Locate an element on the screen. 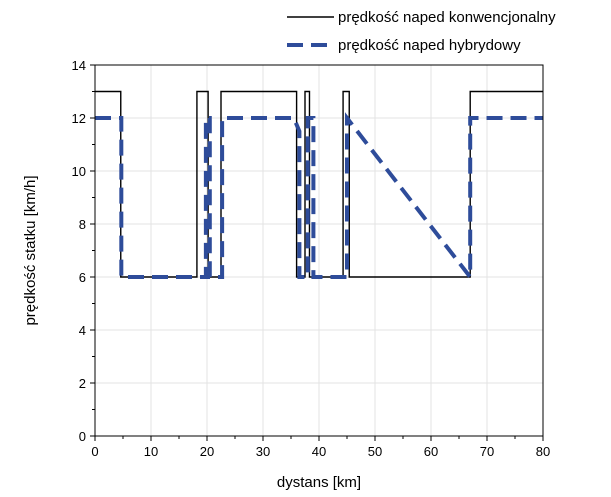 This screenshot has height=497, width=611. legend-entry-hybrid: prędkość naped hybrydowy is located at coordinates (429, 45).